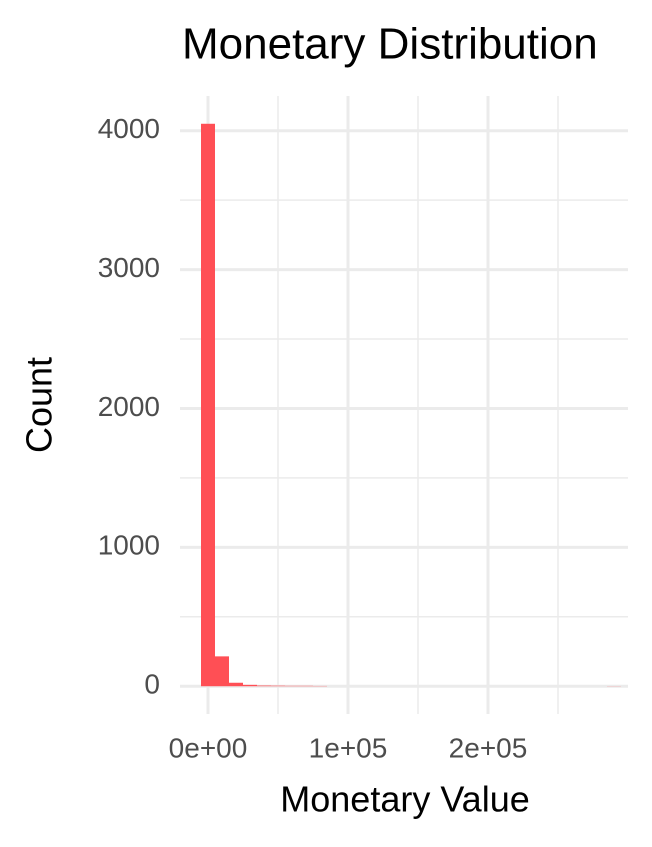  I want to click on y-axis-title: Count, so click(39, 405).